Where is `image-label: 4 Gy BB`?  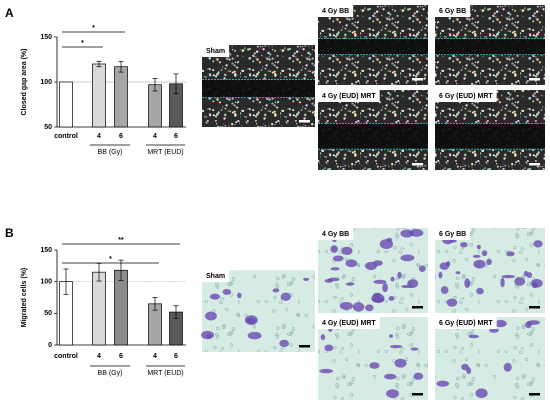 image-label: 4 Gy BB is located at coordinates (335, 234).